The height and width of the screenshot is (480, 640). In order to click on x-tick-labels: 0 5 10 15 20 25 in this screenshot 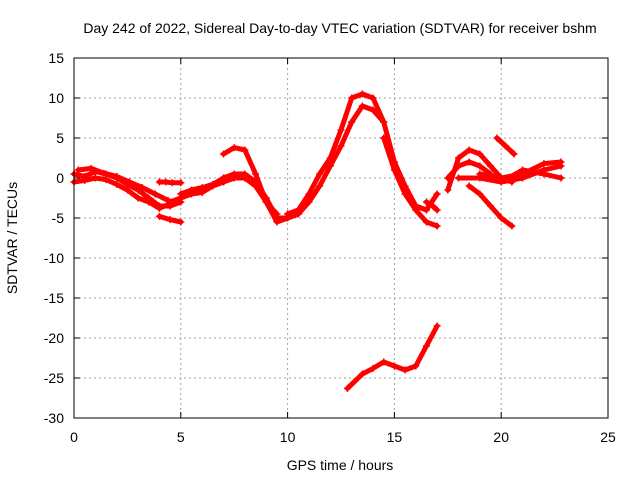, I will do `click(343, 437)`.